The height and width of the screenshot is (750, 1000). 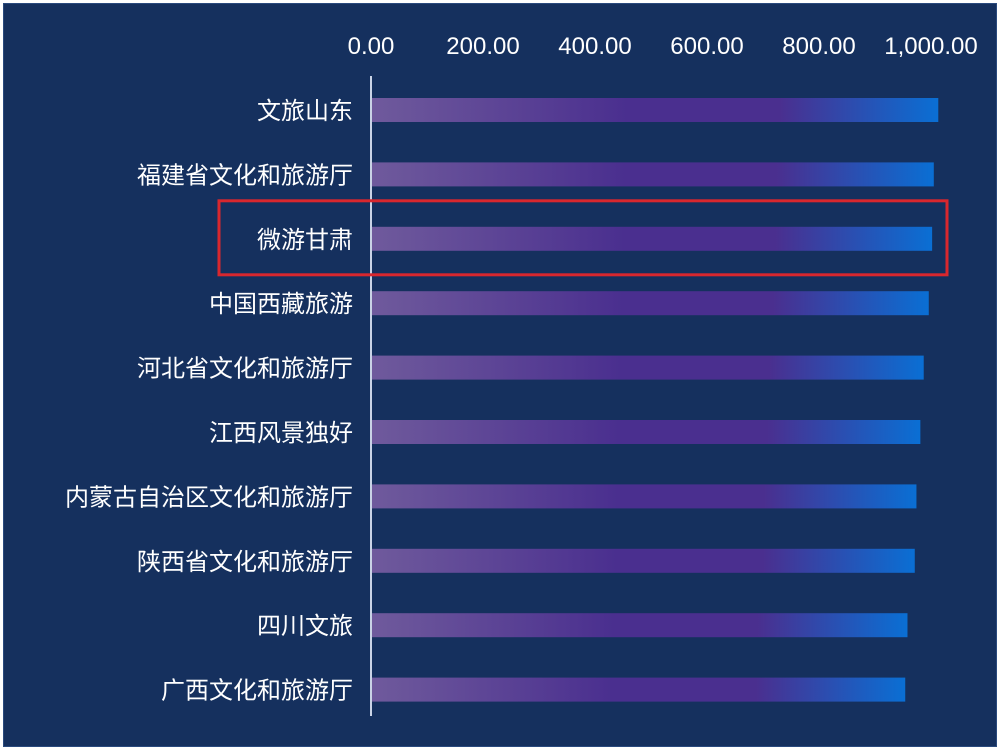 I want to click on x-tick-label: 600.00, so click(x=706, y=46).